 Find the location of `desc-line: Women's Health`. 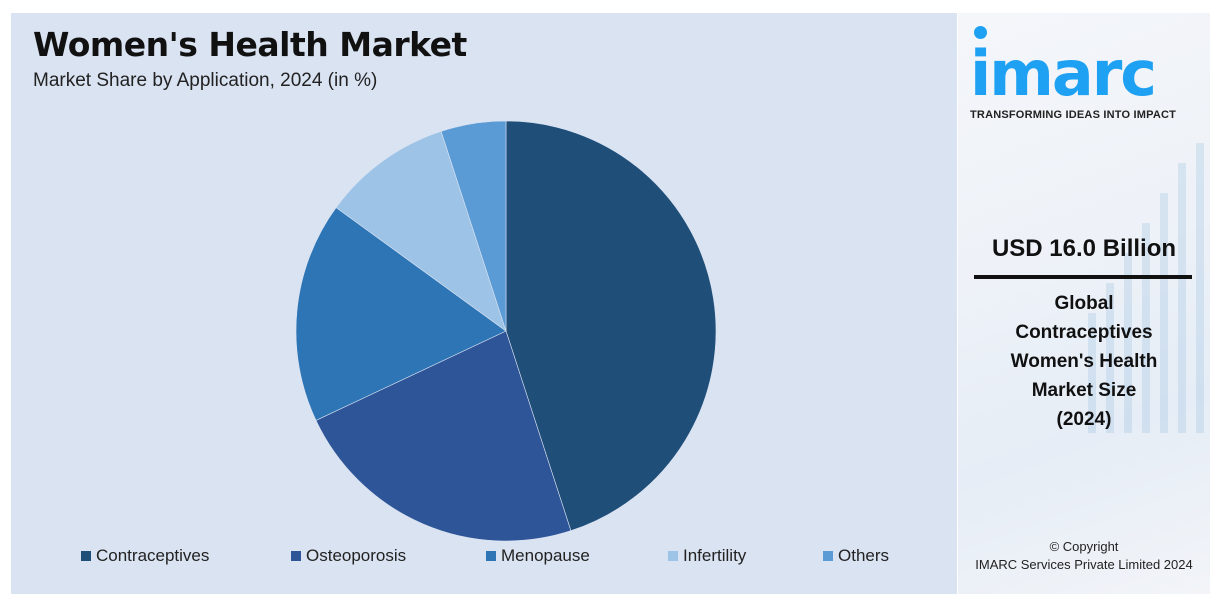

desc-line: Women's Health is located at coordinates (1084, 361).